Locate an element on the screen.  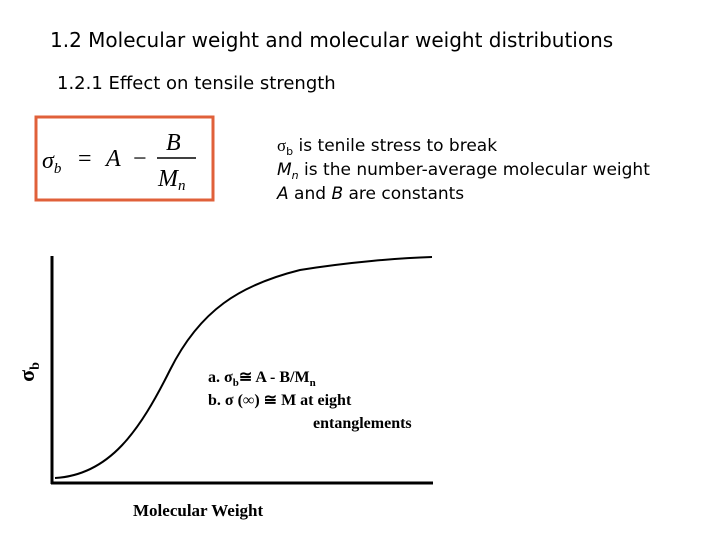
definition: A and B are constants is located at coordinates (370, 194).